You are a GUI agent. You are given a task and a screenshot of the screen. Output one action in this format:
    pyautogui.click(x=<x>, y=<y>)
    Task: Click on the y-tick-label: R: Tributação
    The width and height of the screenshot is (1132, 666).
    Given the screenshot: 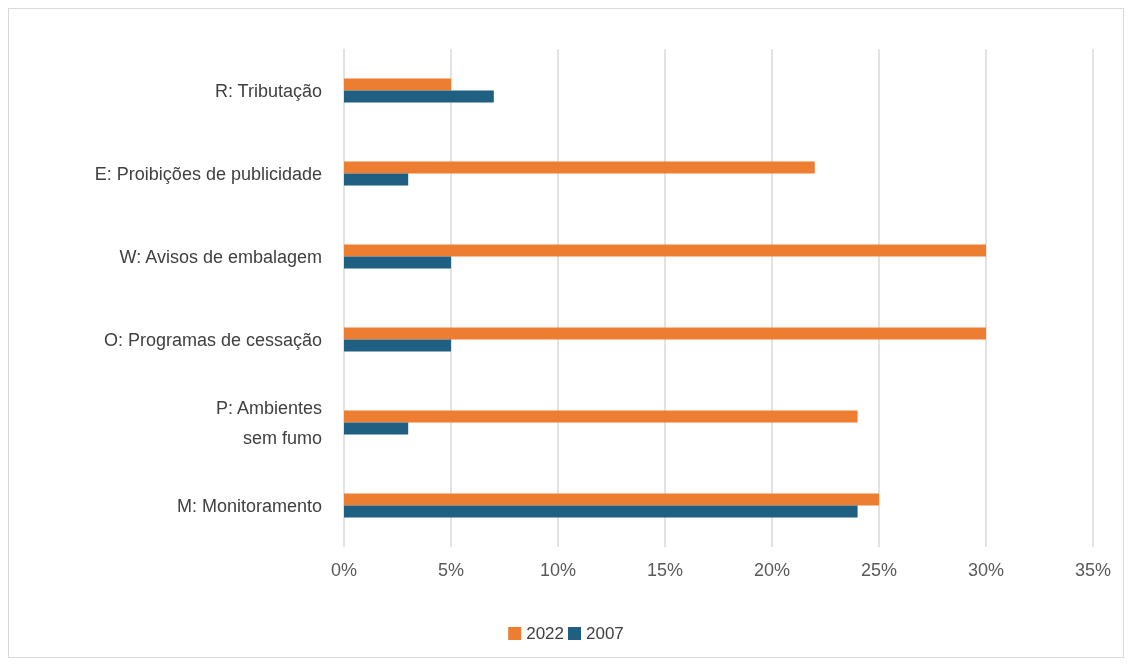 What is the action you would take?
    pyautogui.click(x=268, y=90)
    